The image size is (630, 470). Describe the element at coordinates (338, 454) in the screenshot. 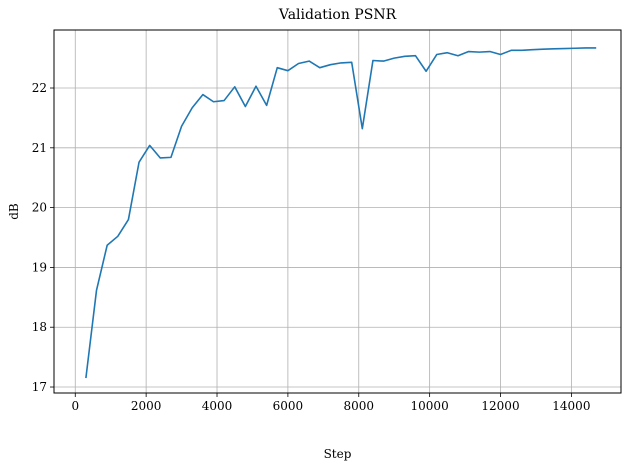

I see `x-axis-label: Step` at that location.